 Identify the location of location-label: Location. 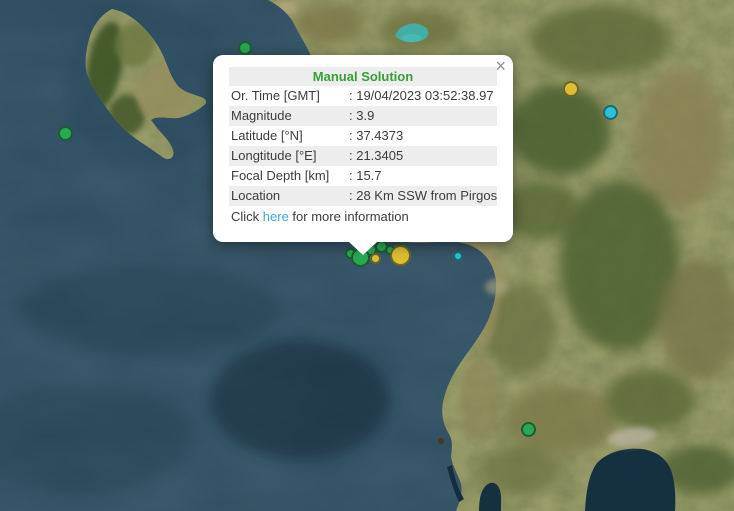
(256, 195).